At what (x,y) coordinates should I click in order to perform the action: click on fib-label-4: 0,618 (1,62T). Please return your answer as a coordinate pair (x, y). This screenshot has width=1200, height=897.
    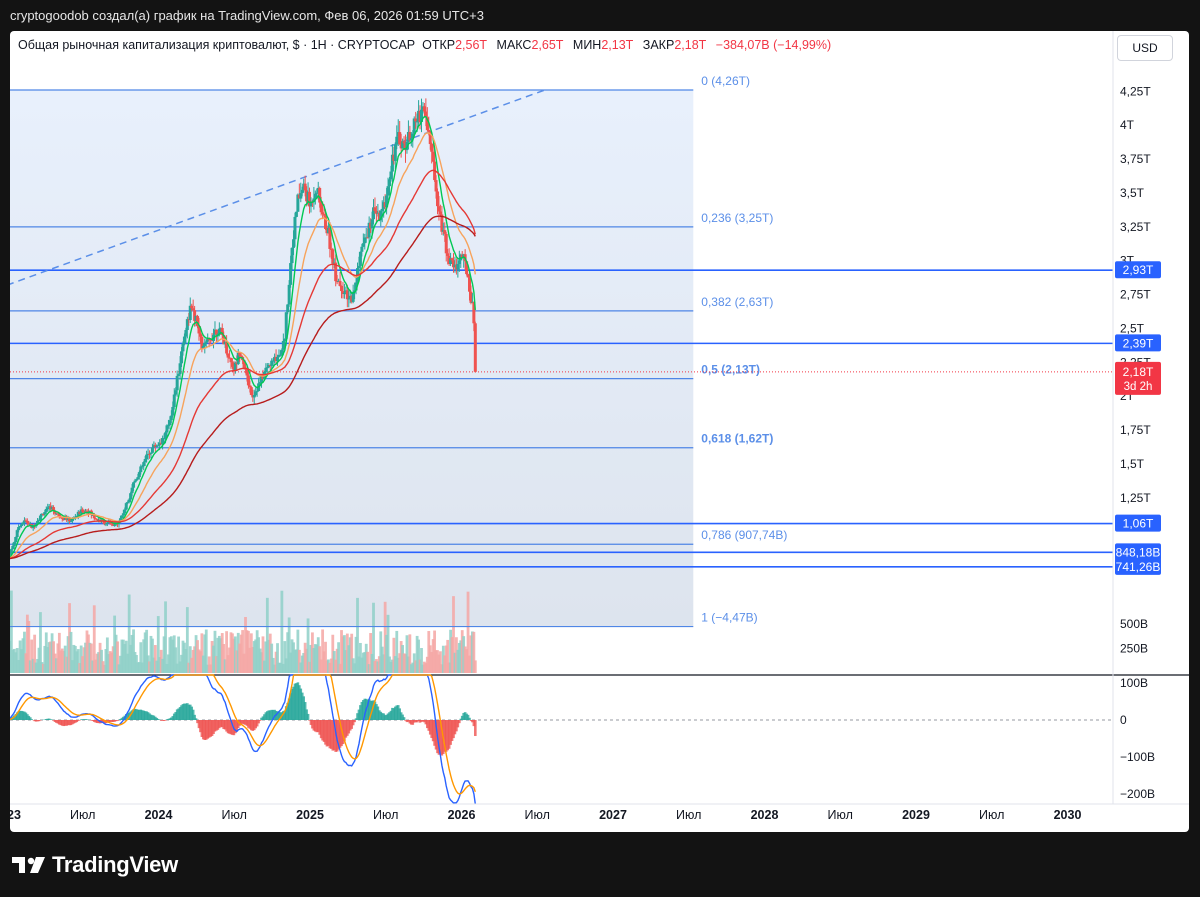
    Looking at the image, I should click on (737, 439).